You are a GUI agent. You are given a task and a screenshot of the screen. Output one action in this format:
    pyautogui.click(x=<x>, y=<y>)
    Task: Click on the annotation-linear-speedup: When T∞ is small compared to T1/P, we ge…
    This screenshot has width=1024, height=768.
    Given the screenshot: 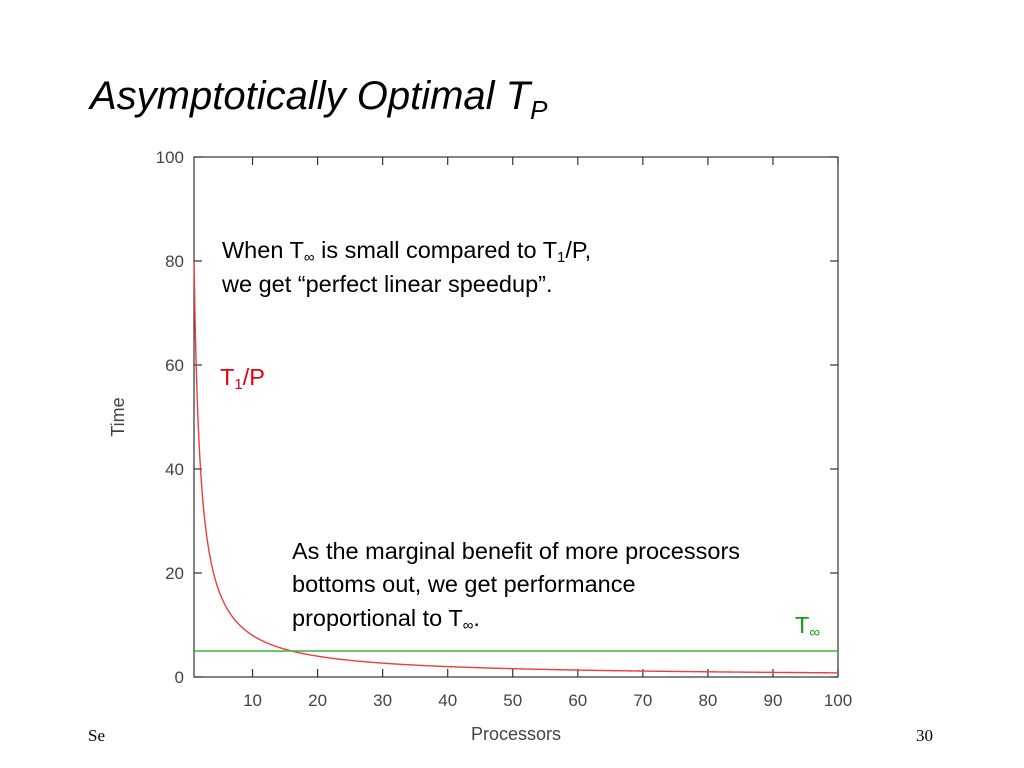 What is the action you would take?
    pyautogui.click(x=407, y=267)
    